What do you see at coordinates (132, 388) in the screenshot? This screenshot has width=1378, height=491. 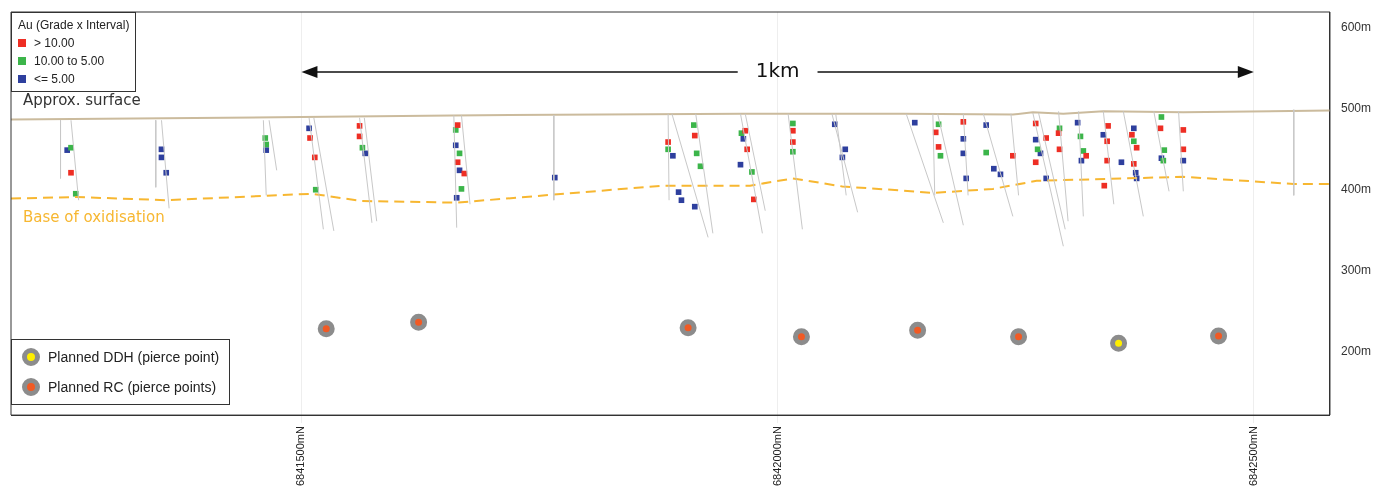 I see `legend-label: Planned RC (pierce points)` at bounding box center [132, 388].